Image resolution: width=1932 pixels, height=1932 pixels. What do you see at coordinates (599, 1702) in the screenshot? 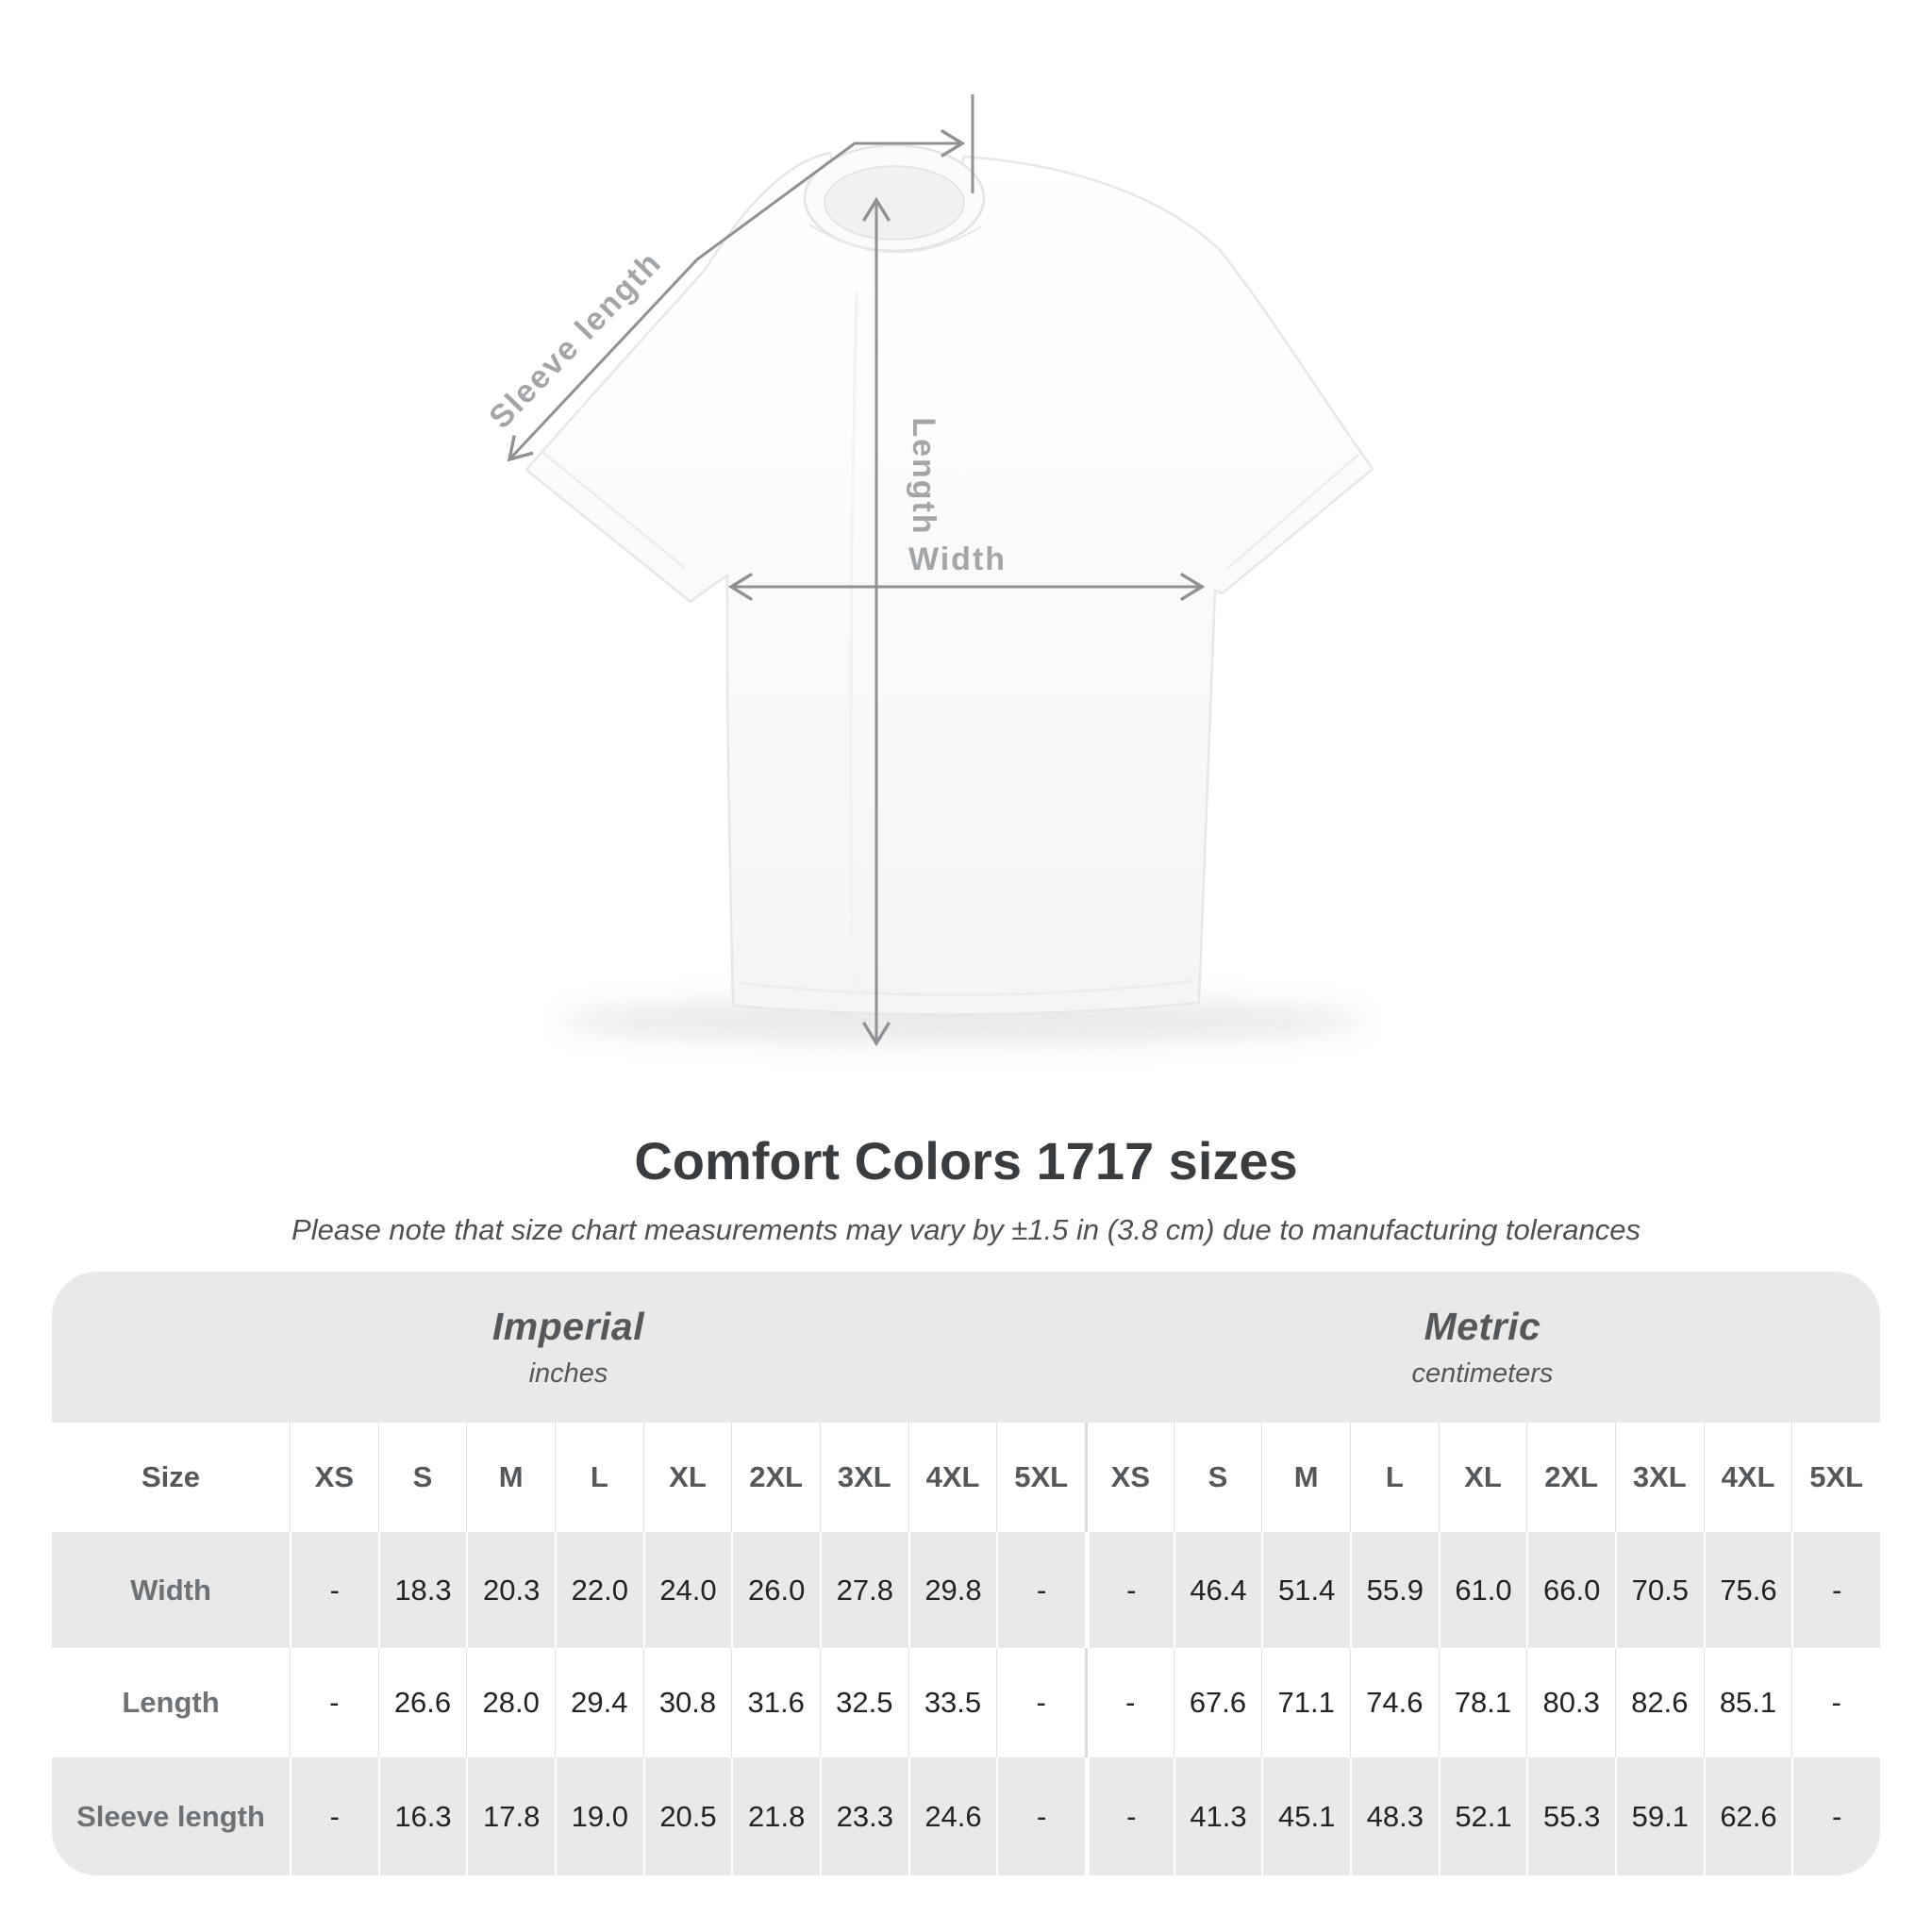
I see `length-imperial-value: 29.4` at bounding box center [599, 1702].